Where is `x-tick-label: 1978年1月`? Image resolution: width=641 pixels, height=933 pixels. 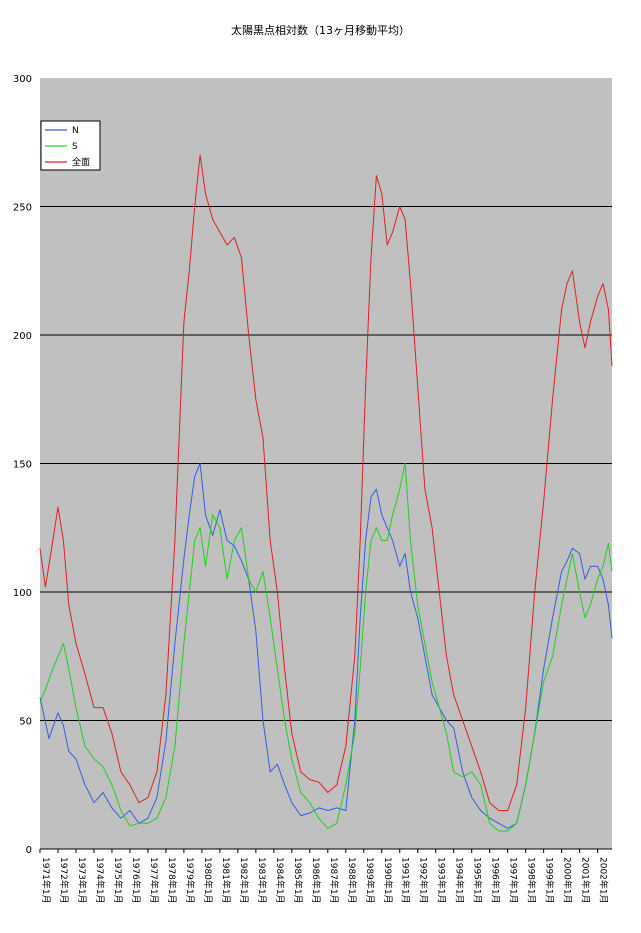
x-tick-label: 1978年1月 is located at coordinates (172, 880).